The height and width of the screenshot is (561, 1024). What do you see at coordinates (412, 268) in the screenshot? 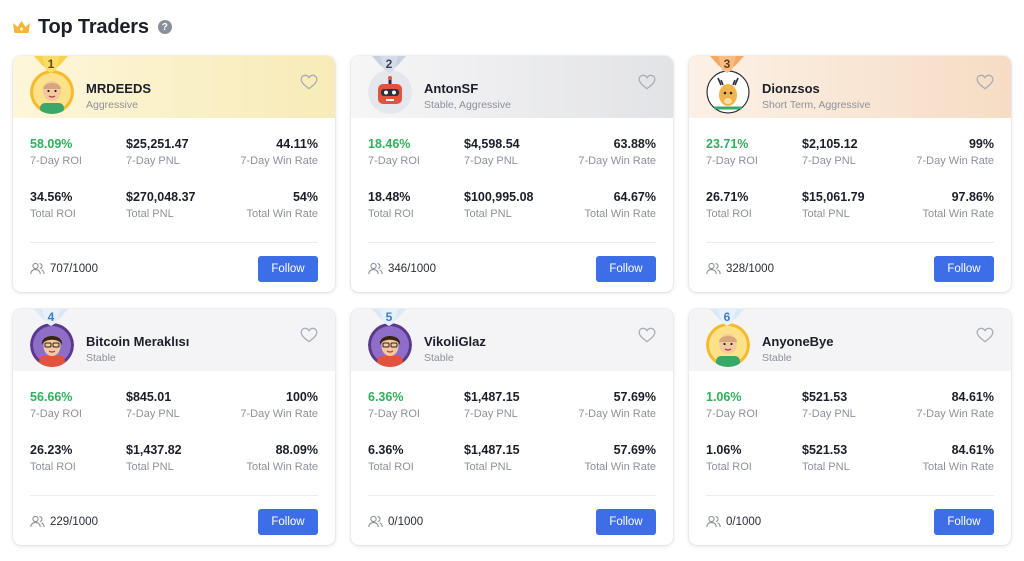
I see `followers-text: 346/1000` at bounding box center [412, 268].